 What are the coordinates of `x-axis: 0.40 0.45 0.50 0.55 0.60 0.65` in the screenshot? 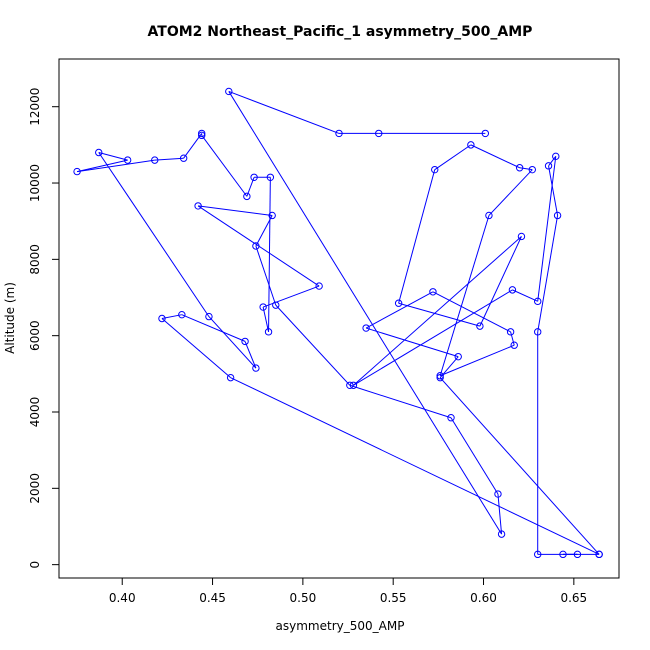 It's located at (348, 591).